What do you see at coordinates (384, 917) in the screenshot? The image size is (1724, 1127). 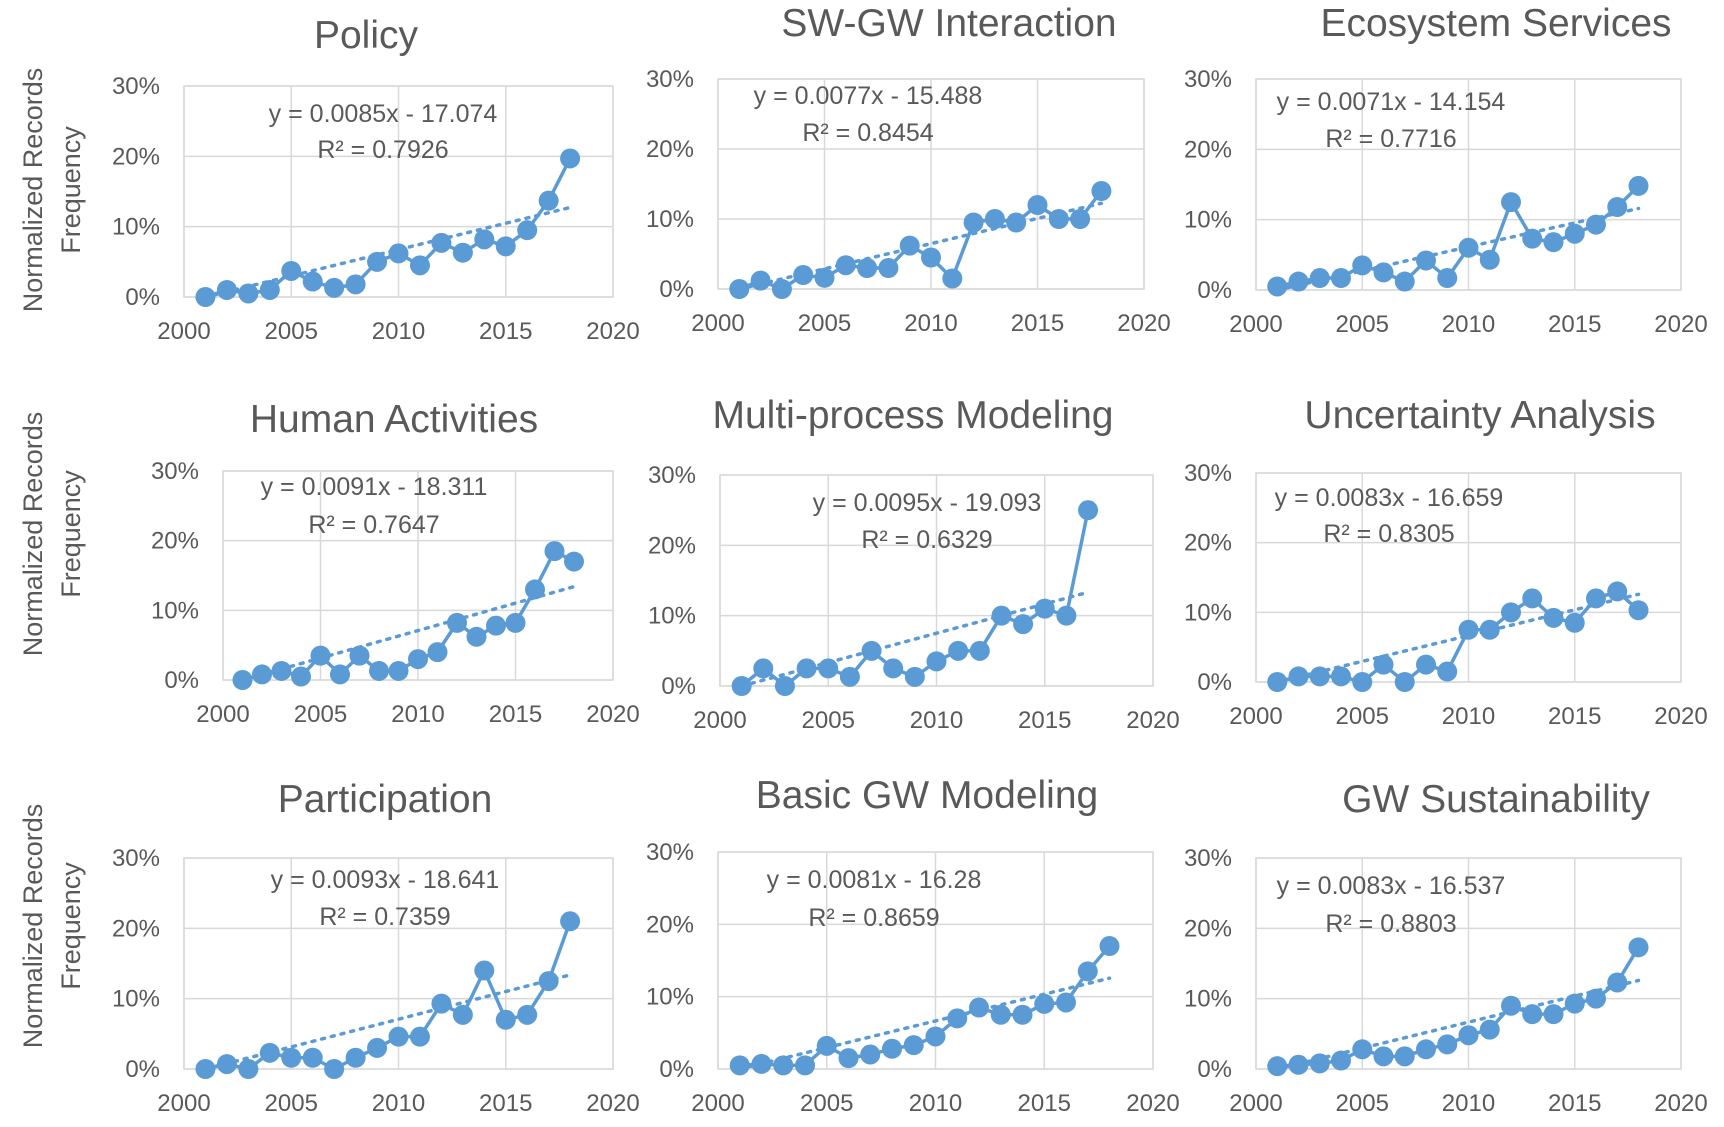 I see `r-squared-label: R² = 0.7359` at bounding box center [384, 917].